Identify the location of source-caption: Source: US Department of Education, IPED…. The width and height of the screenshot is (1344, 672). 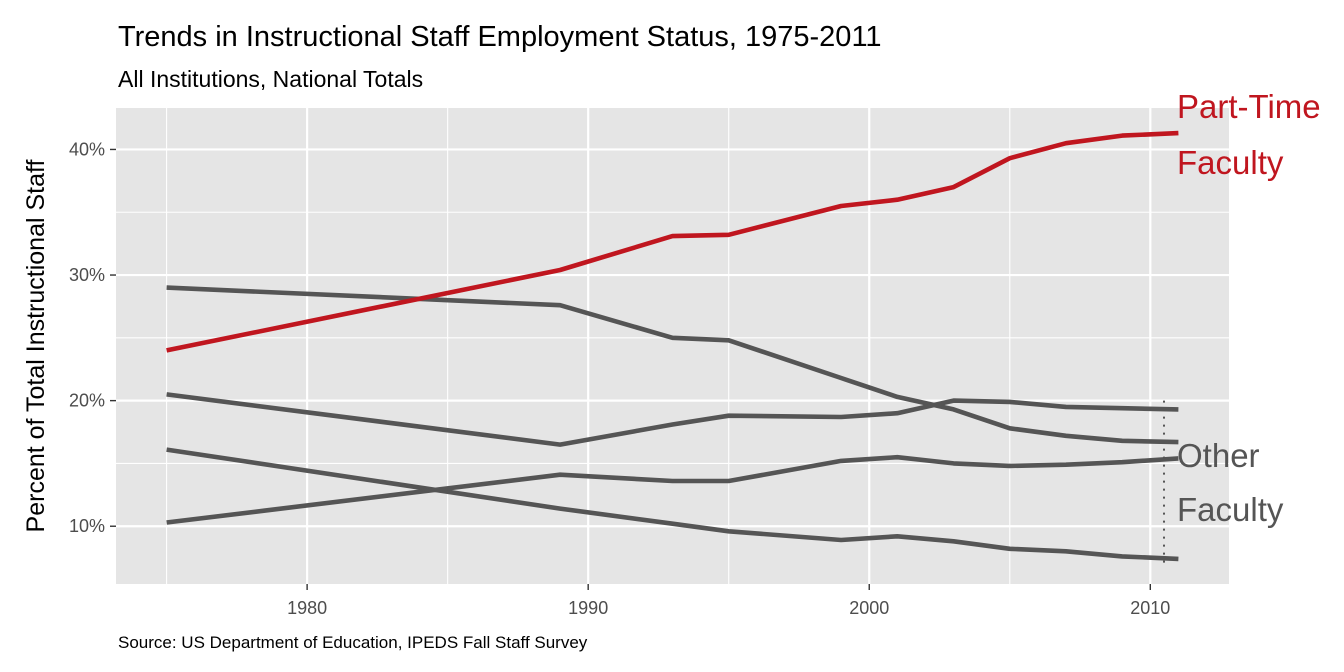
(353, 642).